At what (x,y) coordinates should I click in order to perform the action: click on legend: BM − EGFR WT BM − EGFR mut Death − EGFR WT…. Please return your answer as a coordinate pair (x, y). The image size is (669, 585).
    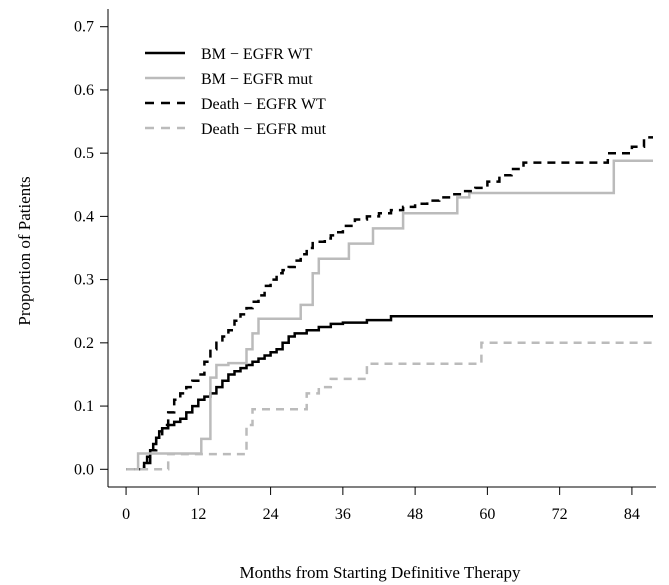
    Looking at the image, I should click on (236, 92).